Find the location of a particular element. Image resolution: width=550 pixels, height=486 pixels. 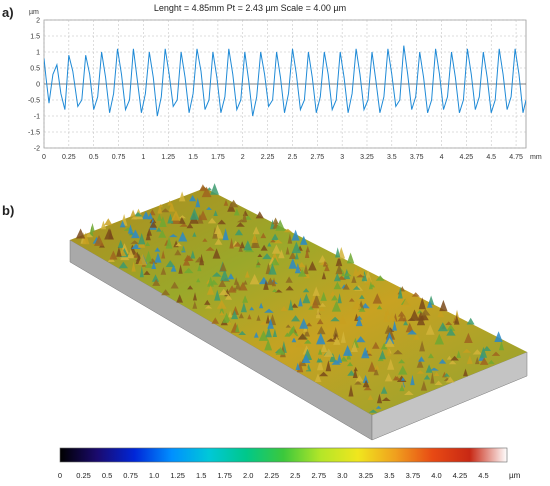

panel-a-label: a) is located at coordinates (8, 12).